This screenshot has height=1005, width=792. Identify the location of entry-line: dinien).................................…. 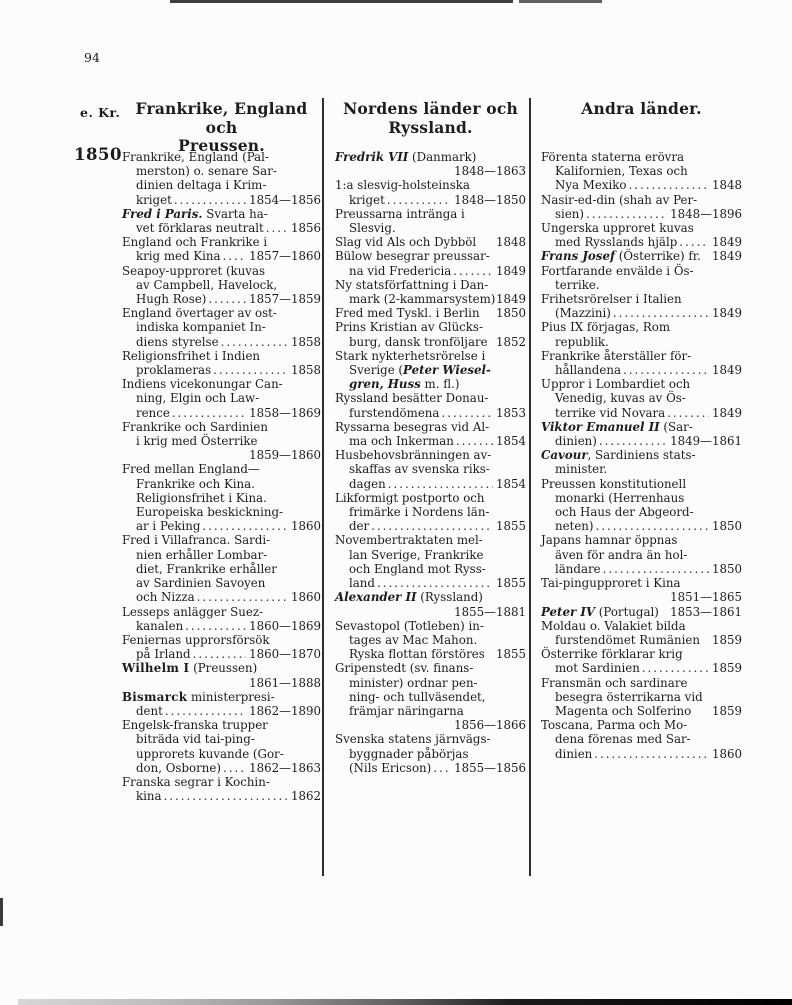
(641, 441).